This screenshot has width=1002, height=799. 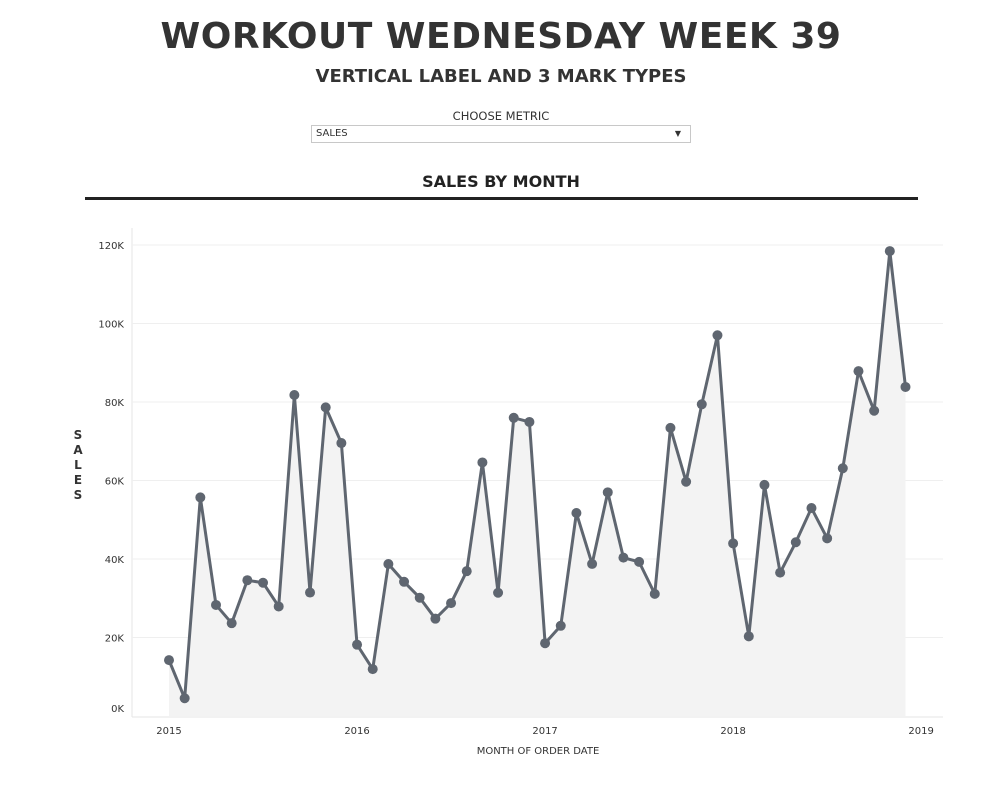 I want to click on dashboard-title: WORKOUT WEDNESDAY WEEK 39, so click(x=501, y=36).